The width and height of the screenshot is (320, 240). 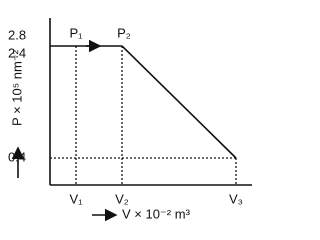 I want to click on x-tick-label: V₁, so click(x=76, y=198).